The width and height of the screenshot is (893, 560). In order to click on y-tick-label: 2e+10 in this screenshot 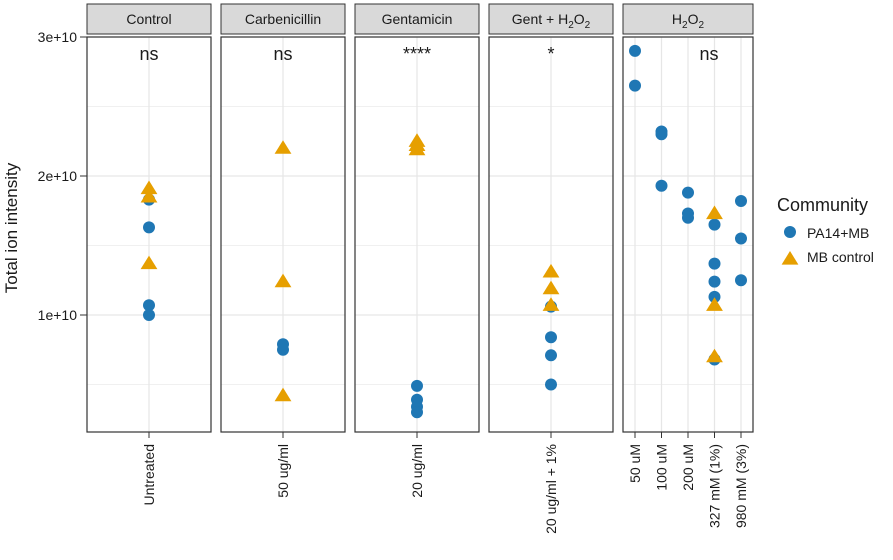, I will do `click(58, 176)`.